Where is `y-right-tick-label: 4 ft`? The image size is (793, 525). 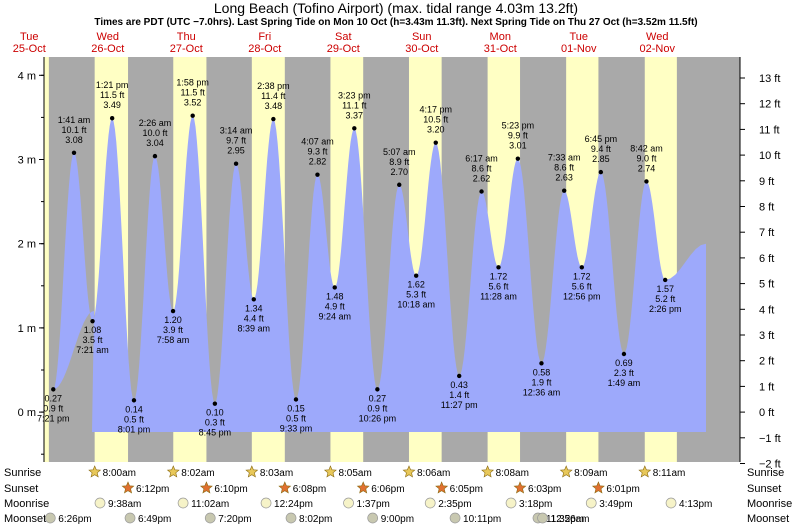
y-right-tick-label: 4 ft is located at coordinates (766, 310).